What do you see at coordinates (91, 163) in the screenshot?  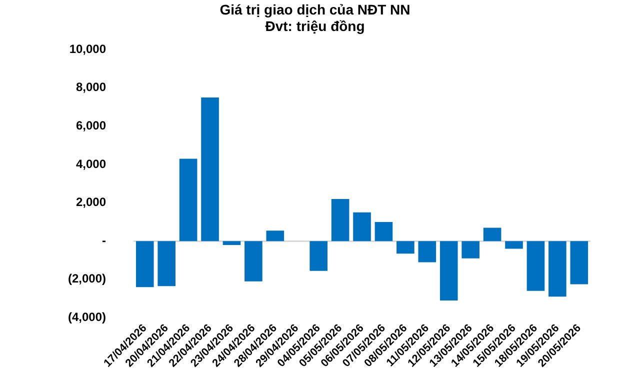 I see `y-tick-label: 4,000` at bounding box center [91, 163].